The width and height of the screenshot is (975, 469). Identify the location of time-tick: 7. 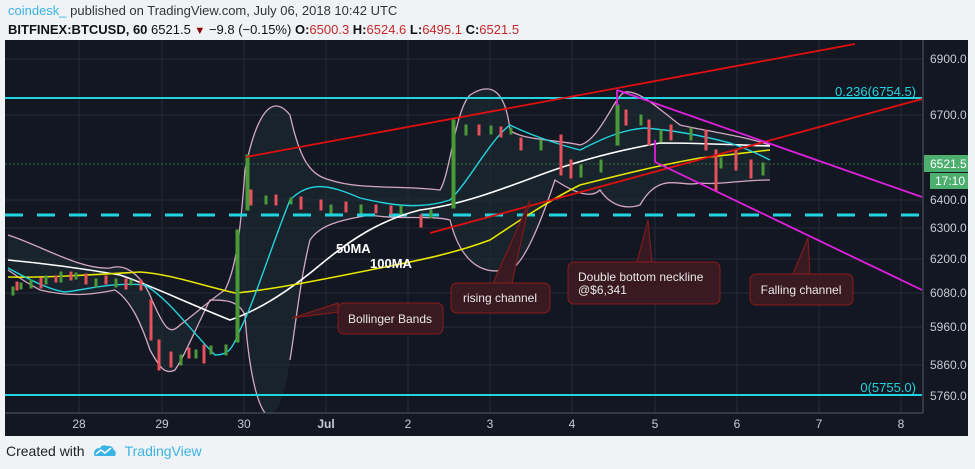
(819, 424).